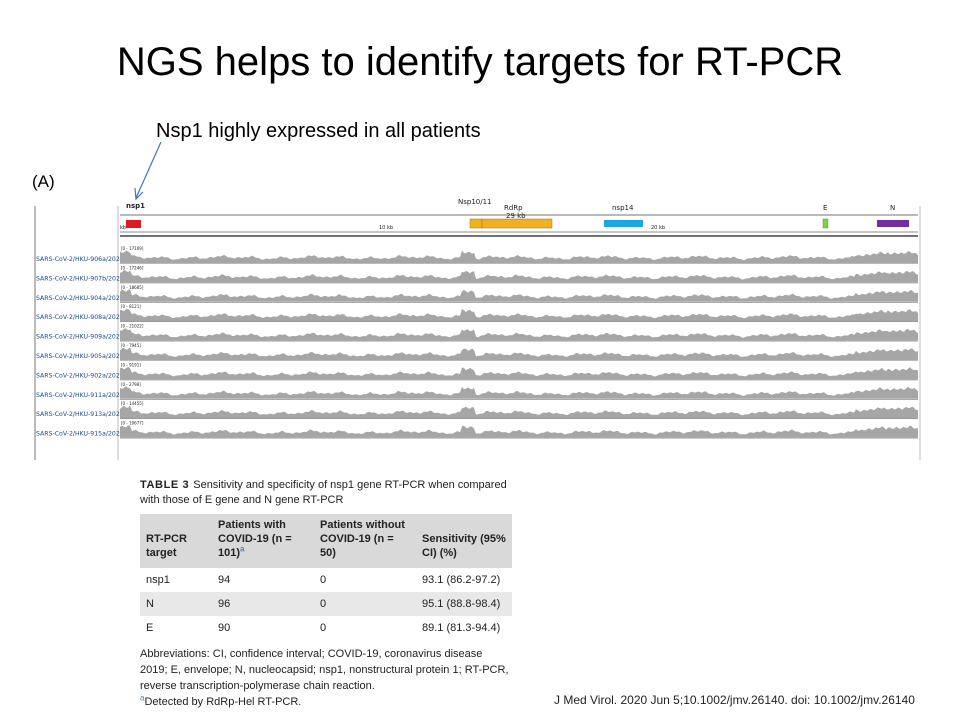  Describe the element at coordinates (892, 208) in the screenshot. I see `gene-label-n: N` at that location.